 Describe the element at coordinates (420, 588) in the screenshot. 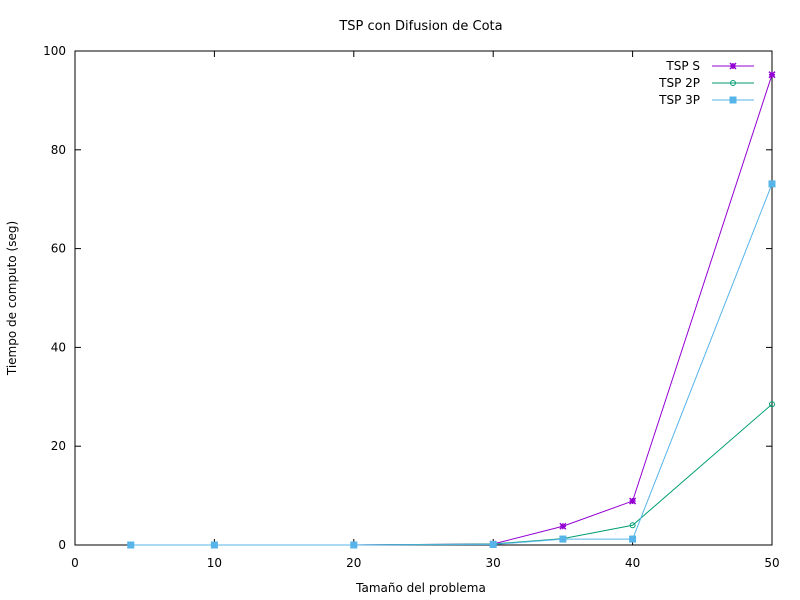

I see `x-axis-label: Tamaño del problema` at that location.